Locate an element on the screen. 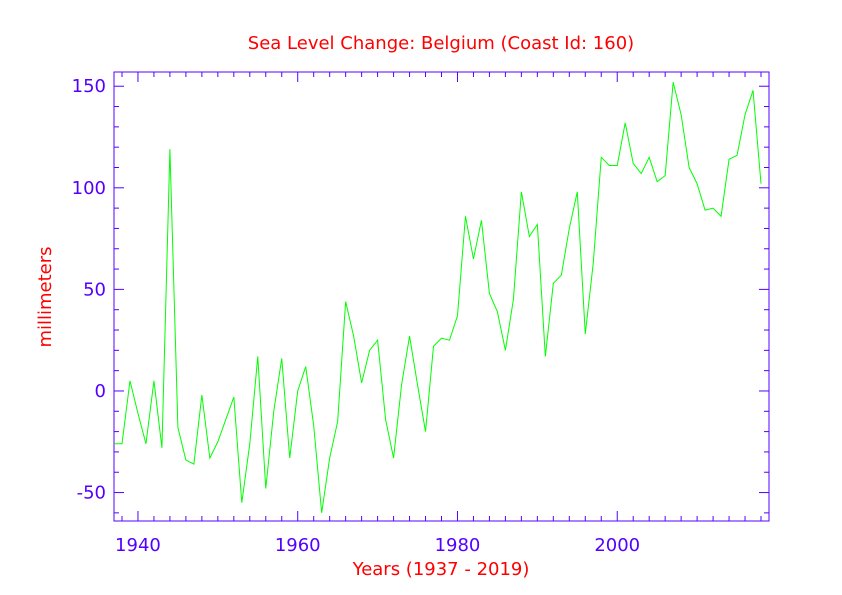 This screenshot has width=842, height=595. x-tick-label: 1960 is located at coordinates (298, 545).